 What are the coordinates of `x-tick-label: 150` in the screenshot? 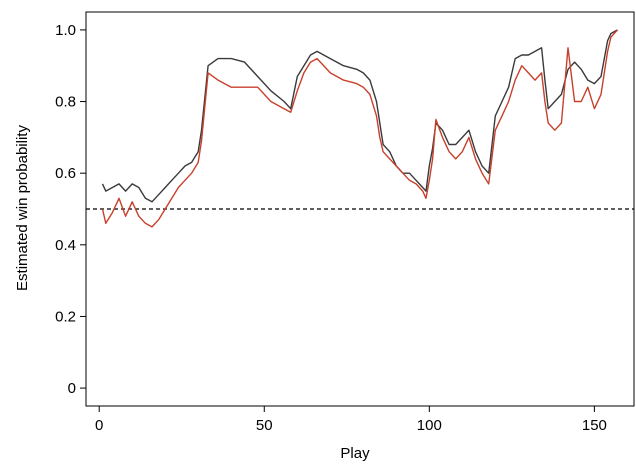 It's located at (594, 425).